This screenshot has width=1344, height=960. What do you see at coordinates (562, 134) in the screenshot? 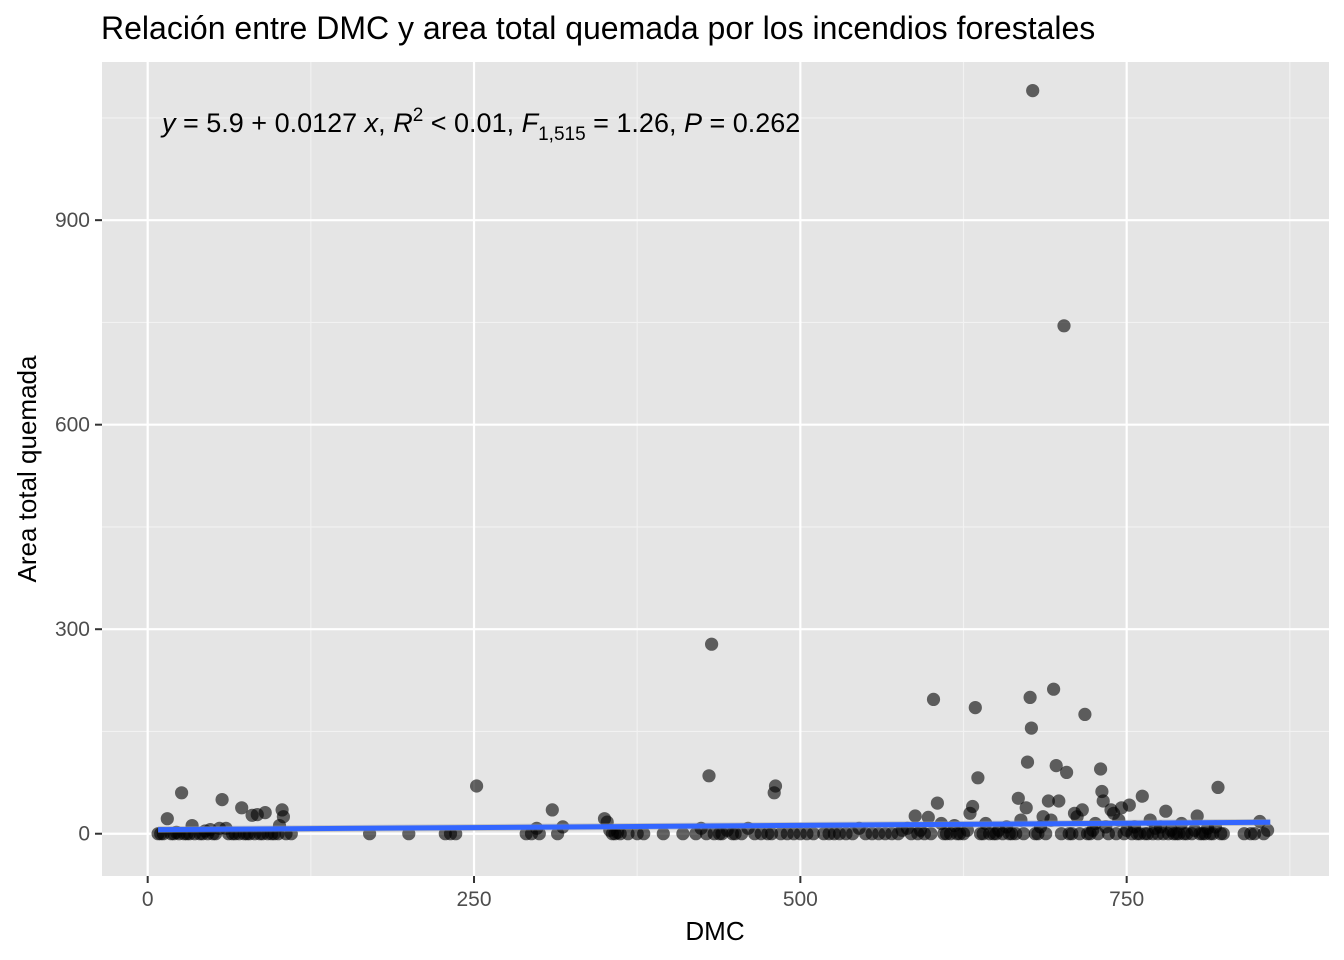
I see `annotation-f-sub: 1,515` at bounding box center [562, 134].